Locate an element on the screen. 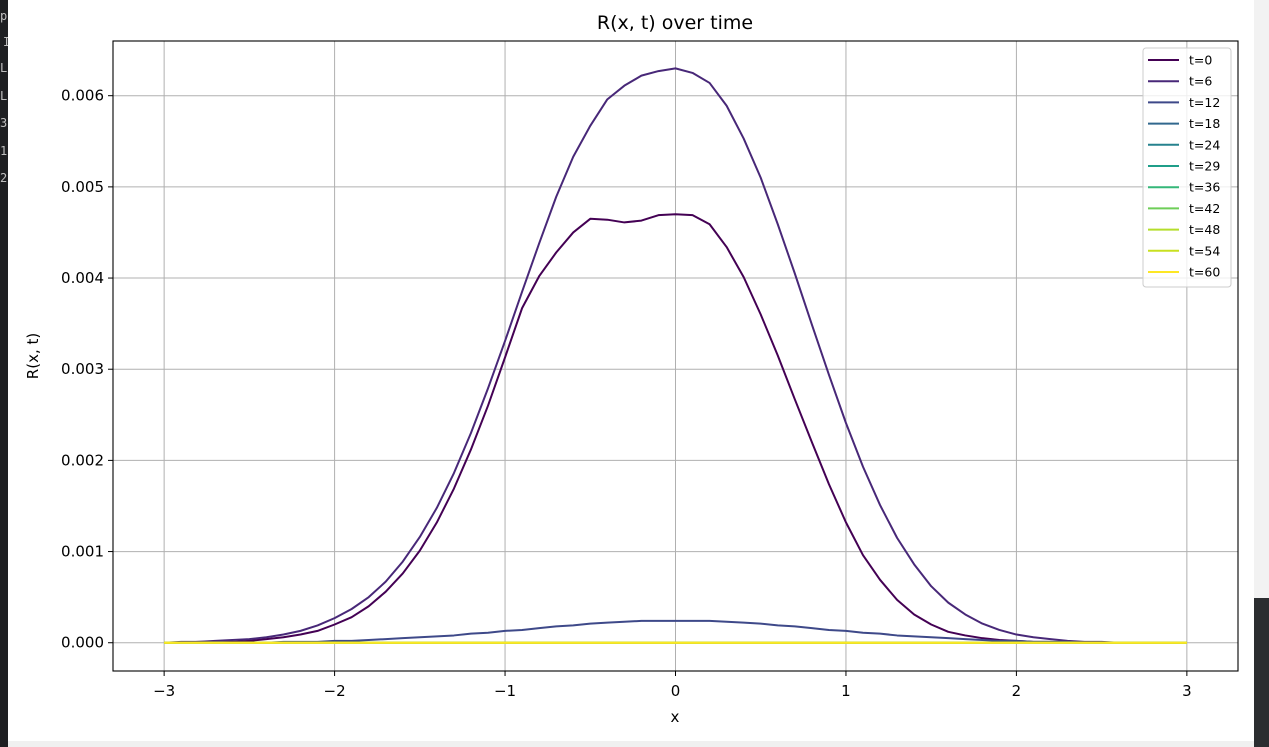 Image resolution: width=1269 pixels, height=747 pixels. x-tick-label: 2 is located at coordinates (1017, 691).